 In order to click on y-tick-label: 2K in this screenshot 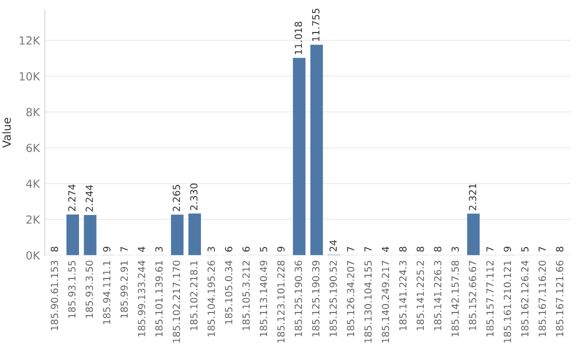, I will do `click(33, 219)`.